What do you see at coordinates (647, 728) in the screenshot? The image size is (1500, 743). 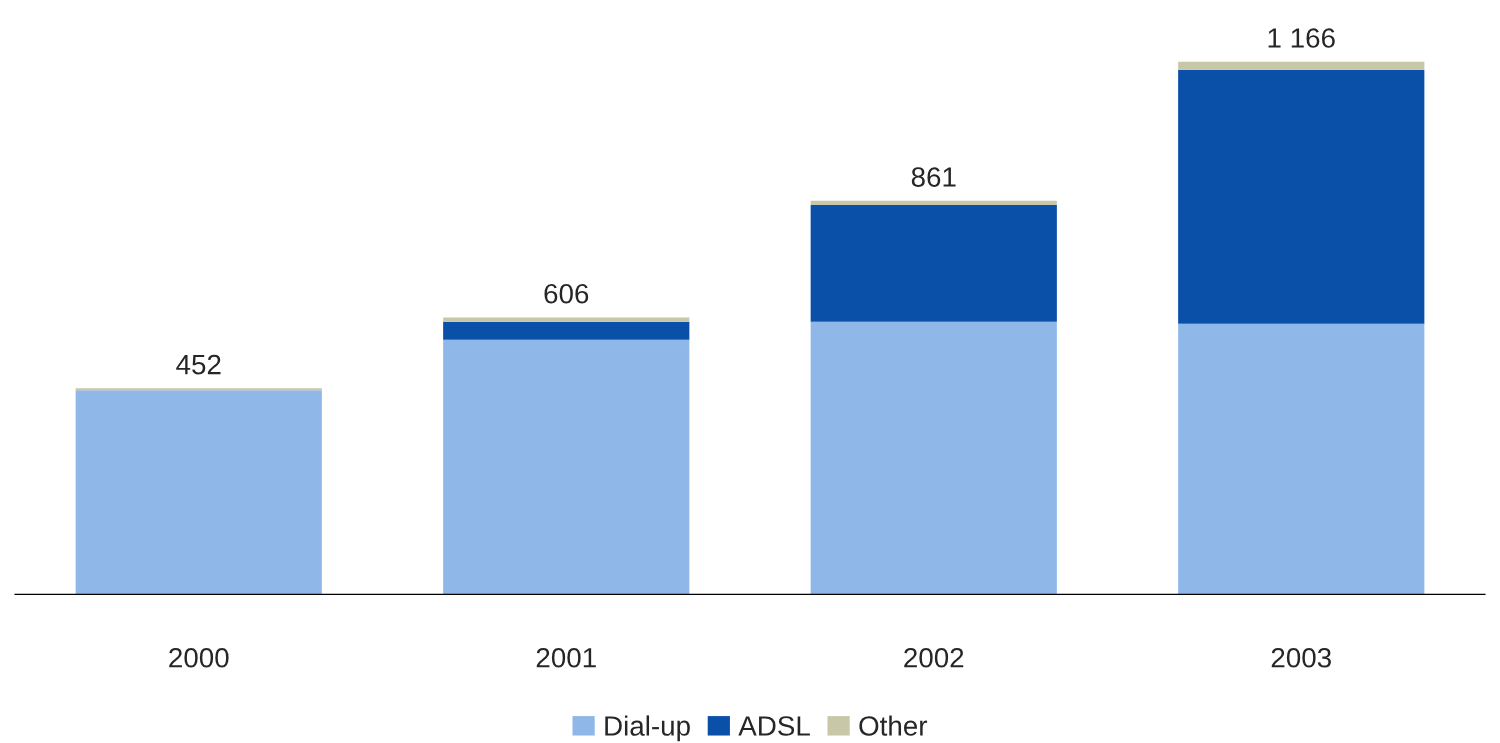 I see `legend-label: Dial-up` at bounding box center [647, 728].